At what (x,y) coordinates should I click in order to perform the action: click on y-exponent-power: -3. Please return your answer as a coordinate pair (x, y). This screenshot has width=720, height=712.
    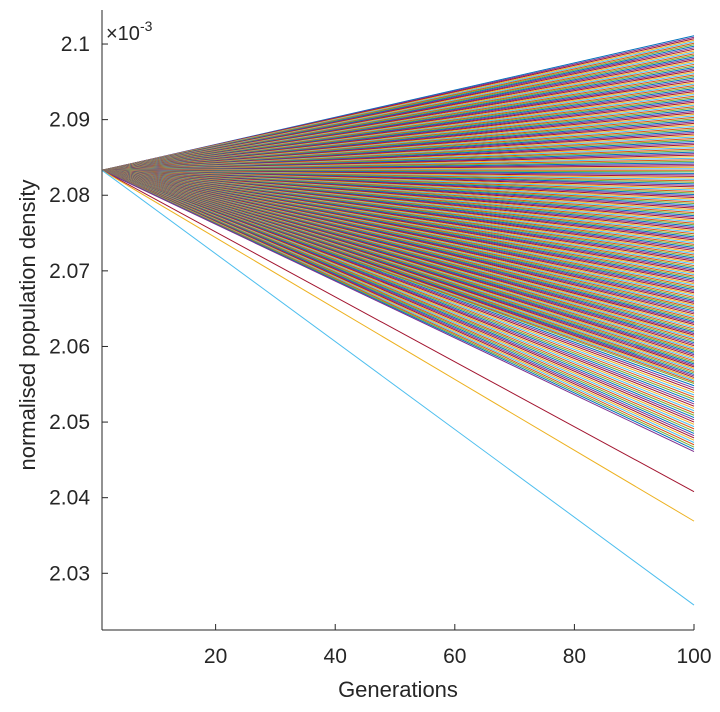
    Looking at the image, I should click on (146, 26).